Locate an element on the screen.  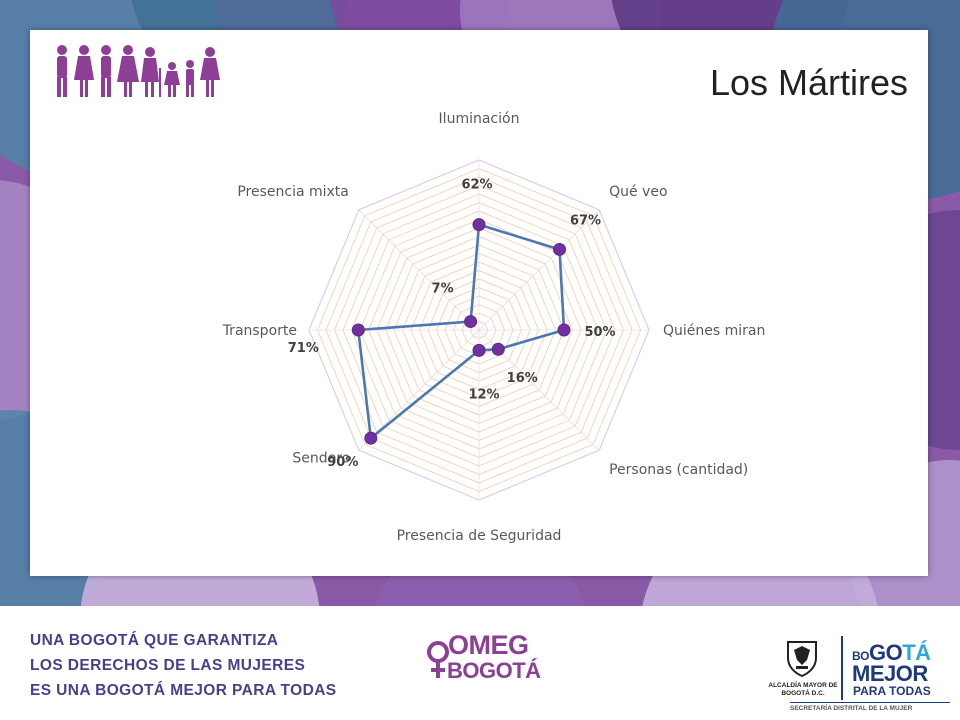
axis-label-5: Sendero is located at coordinates (321, 459).